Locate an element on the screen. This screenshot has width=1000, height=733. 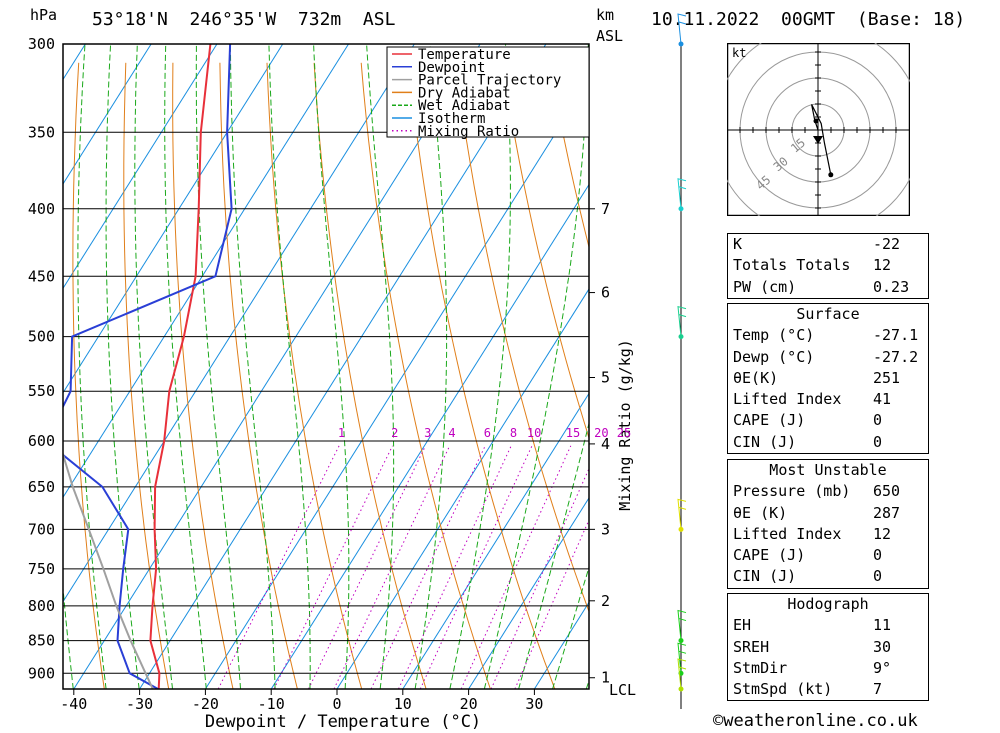
most-unstable-row: CIN (J) 0 is located at coordinates (828, 576).